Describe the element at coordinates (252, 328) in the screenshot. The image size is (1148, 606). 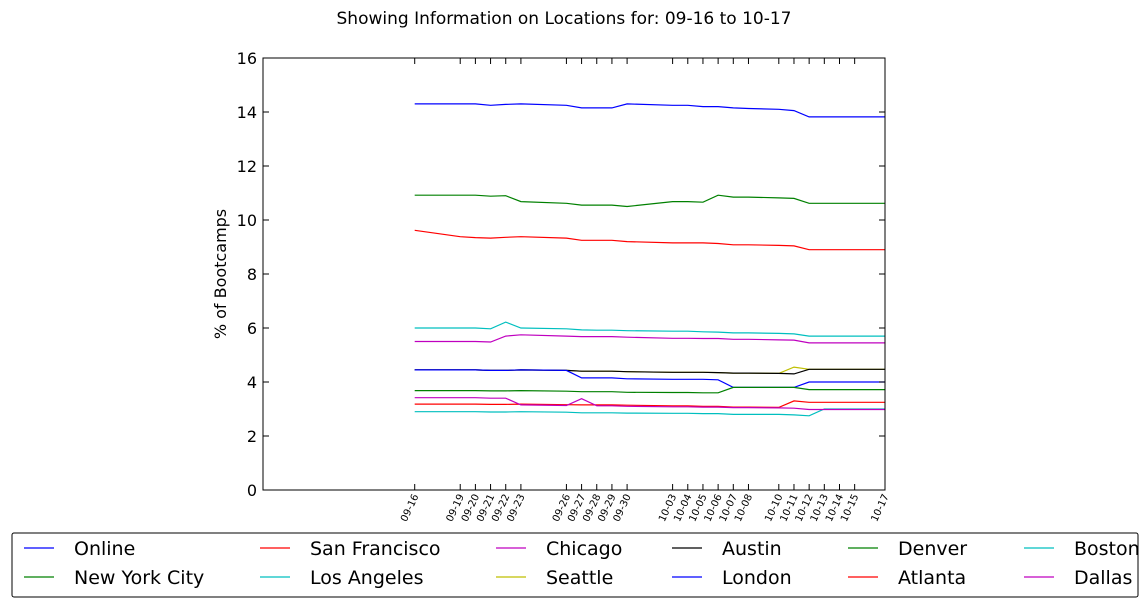
I see `y-tick-label: 6` at that location.